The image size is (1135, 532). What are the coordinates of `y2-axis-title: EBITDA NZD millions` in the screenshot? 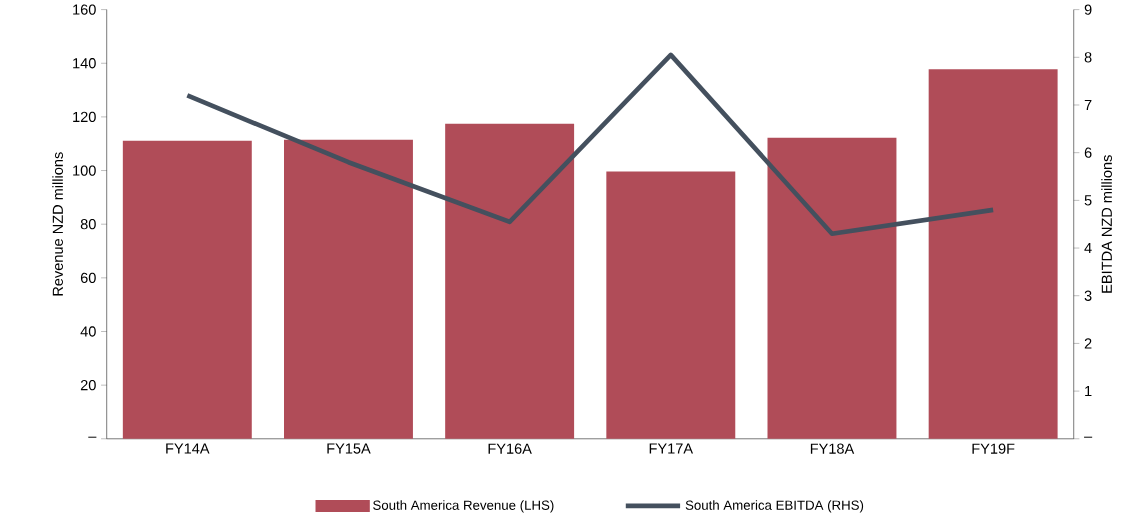 It's located at (1106, 224).